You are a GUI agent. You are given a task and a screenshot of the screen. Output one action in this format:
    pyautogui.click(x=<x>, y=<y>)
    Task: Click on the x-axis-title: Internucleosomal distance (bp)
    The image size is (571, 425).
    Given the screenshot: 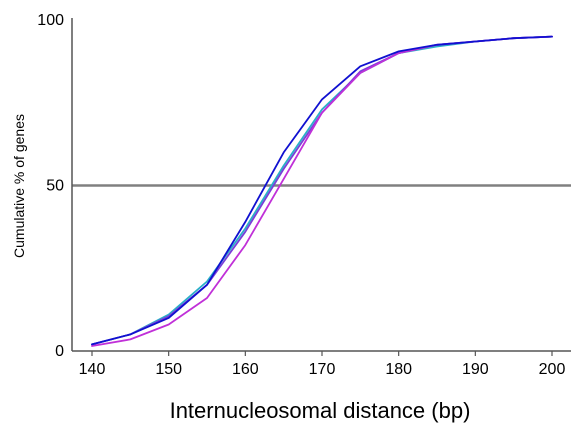 What is the action you would take?
    pyautogui.click(x=320, y=410)
    